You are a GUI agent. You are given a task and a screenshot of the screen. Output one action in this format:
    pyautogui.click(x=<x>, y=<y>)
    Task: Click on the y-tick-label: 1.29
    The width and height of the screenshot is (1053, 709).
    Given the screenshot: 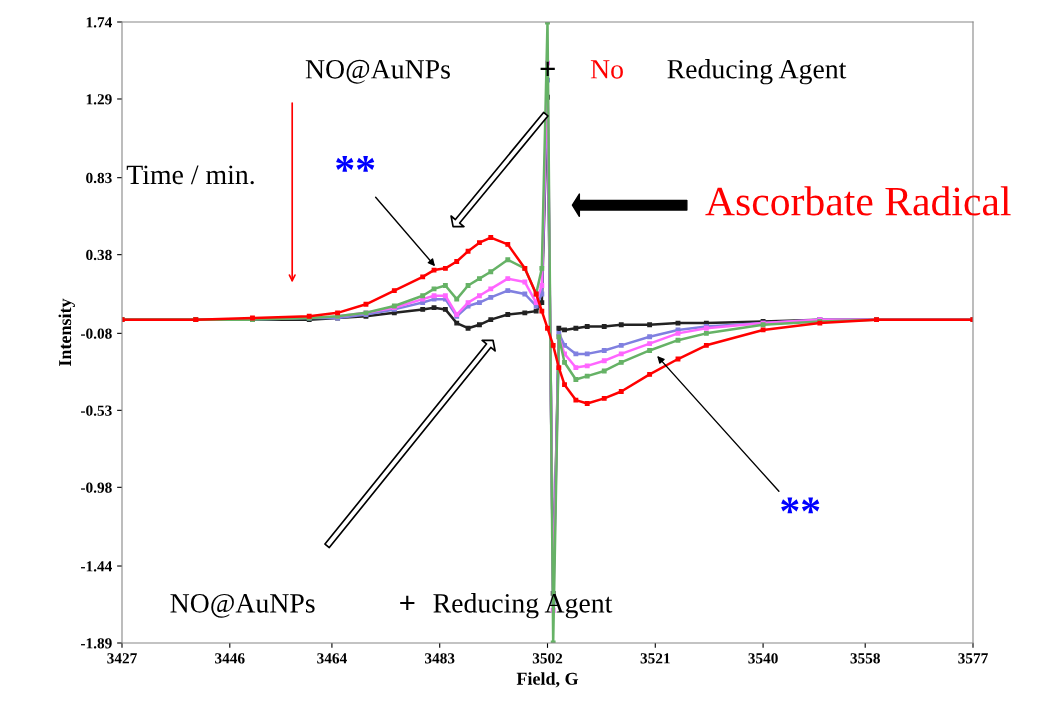 What is the action you would take?
    pyautogui.click(x=99, y=99)
    